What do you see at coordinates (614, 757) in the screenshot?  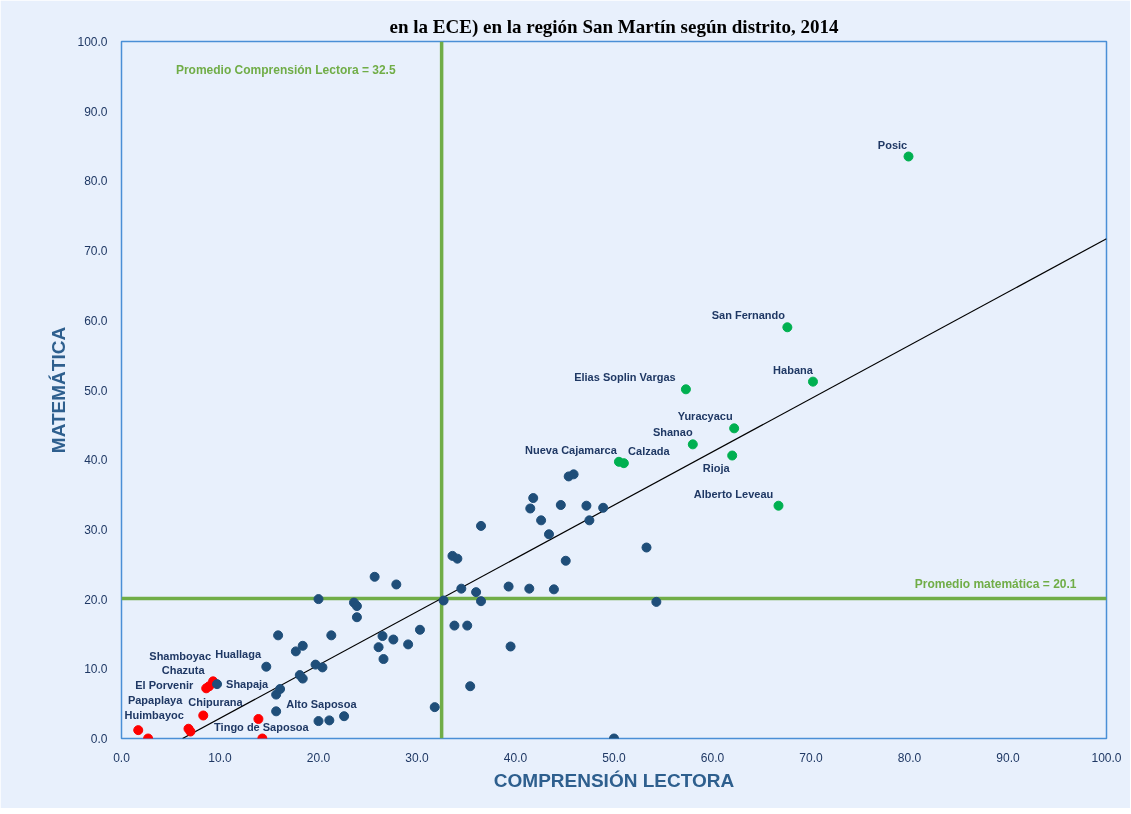 I see `x-tick-label: 50.0` at bounding box center [614, 757].